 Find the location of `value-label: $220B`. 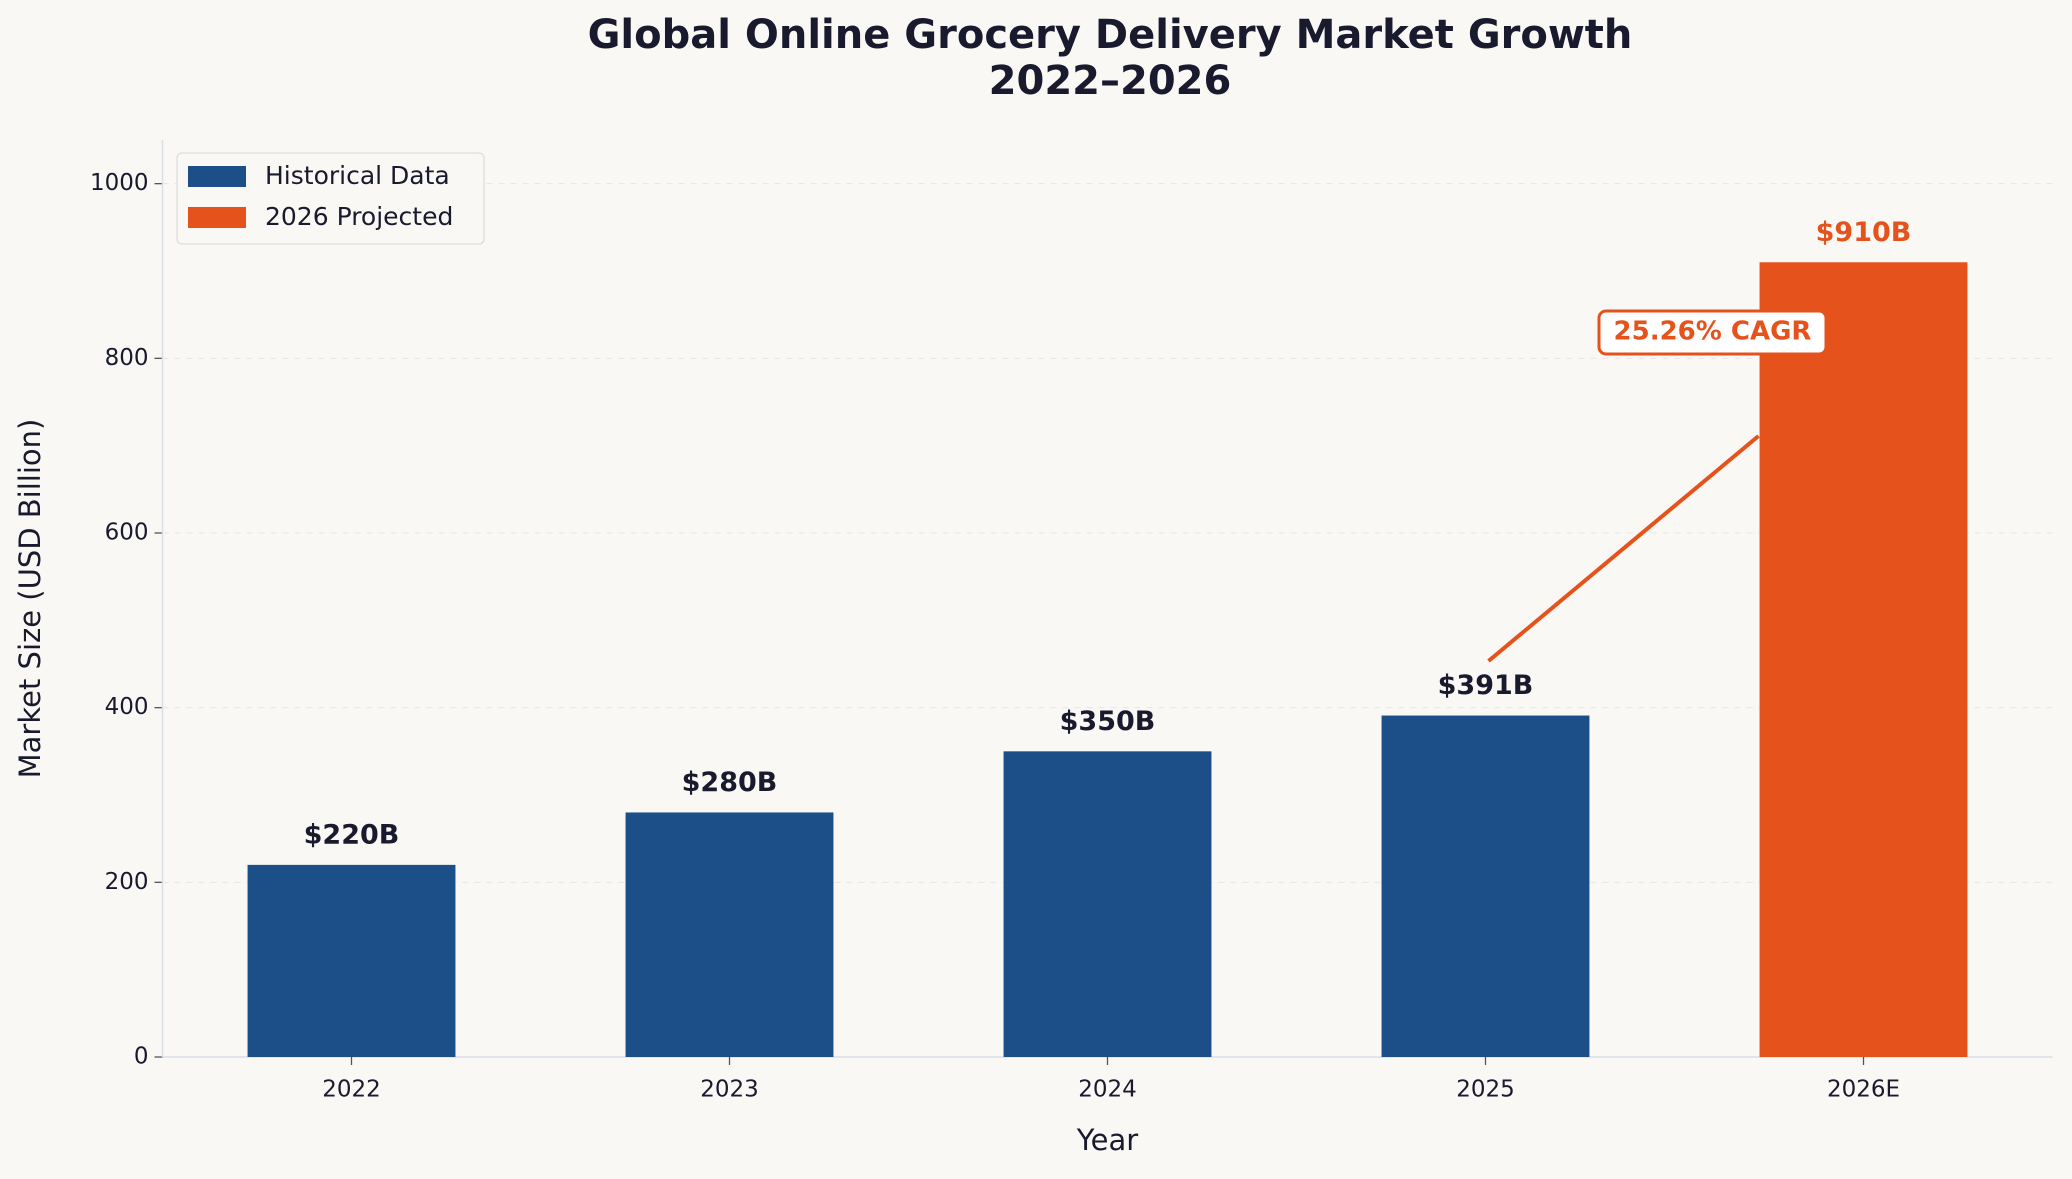

value-label: $220B is located at coordinates (352, 834).